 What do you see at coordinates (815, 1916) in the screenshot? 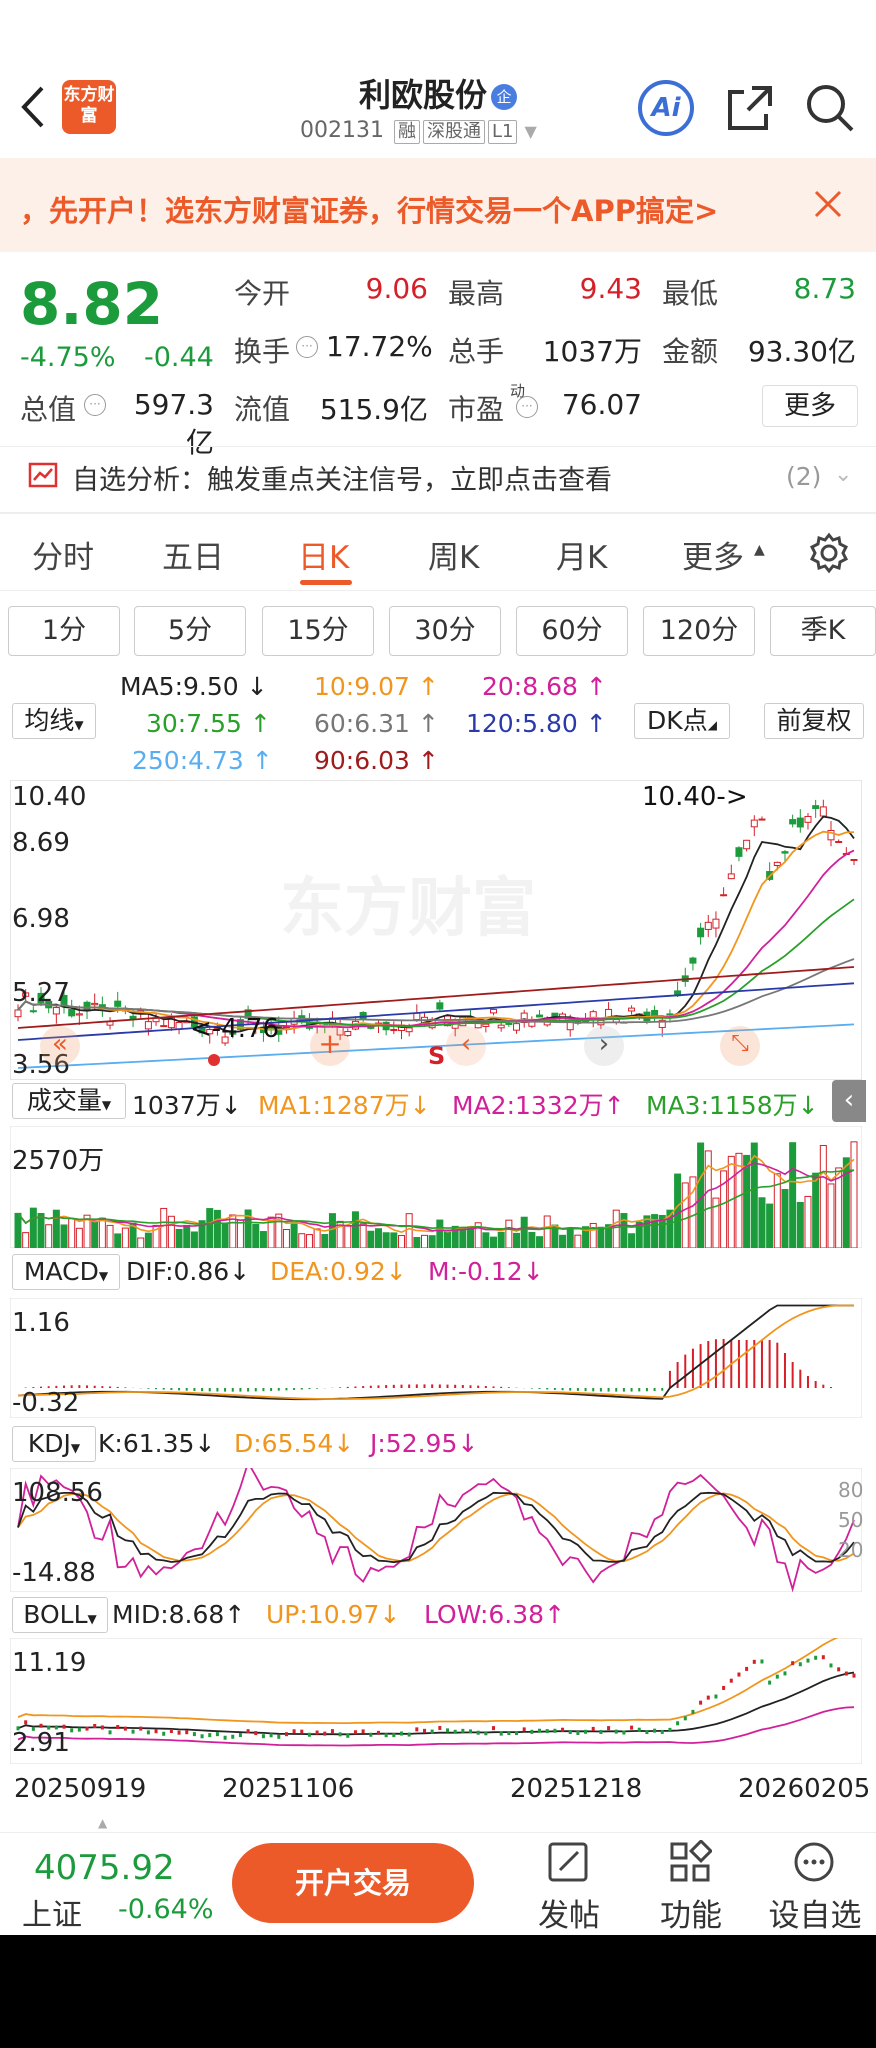
I see `add-watchlist-button: 设自选` at bounding box center [815, 1916].